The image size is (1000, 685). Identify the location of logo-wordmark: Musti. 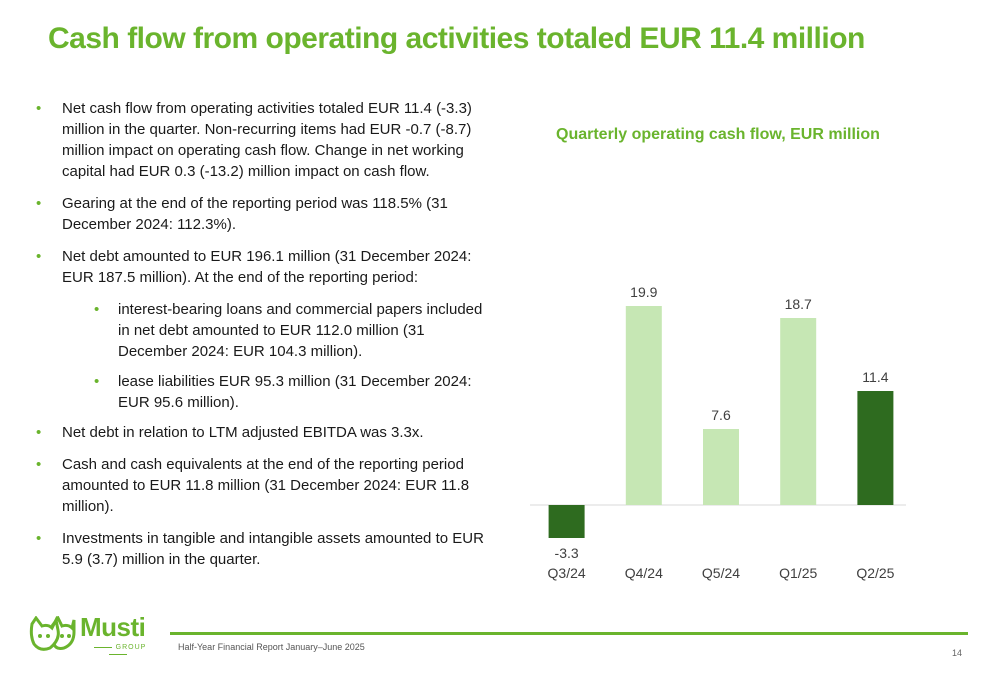
(113, 627).